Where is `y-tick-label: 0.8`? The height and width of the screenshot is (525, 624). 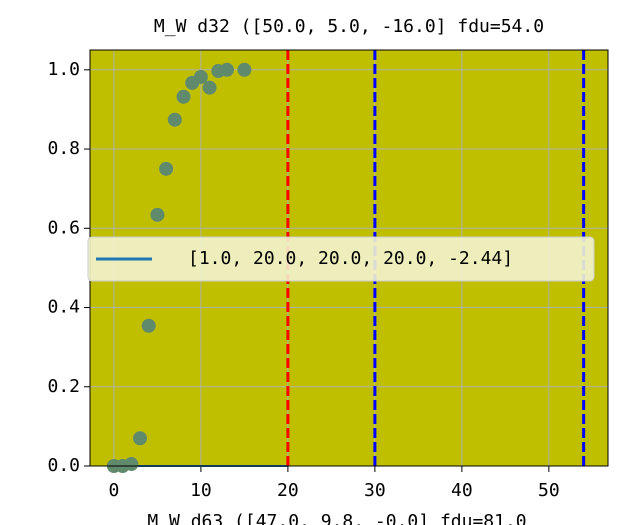 y-tick-label: 0.8 is located at coordinates (63, 148).